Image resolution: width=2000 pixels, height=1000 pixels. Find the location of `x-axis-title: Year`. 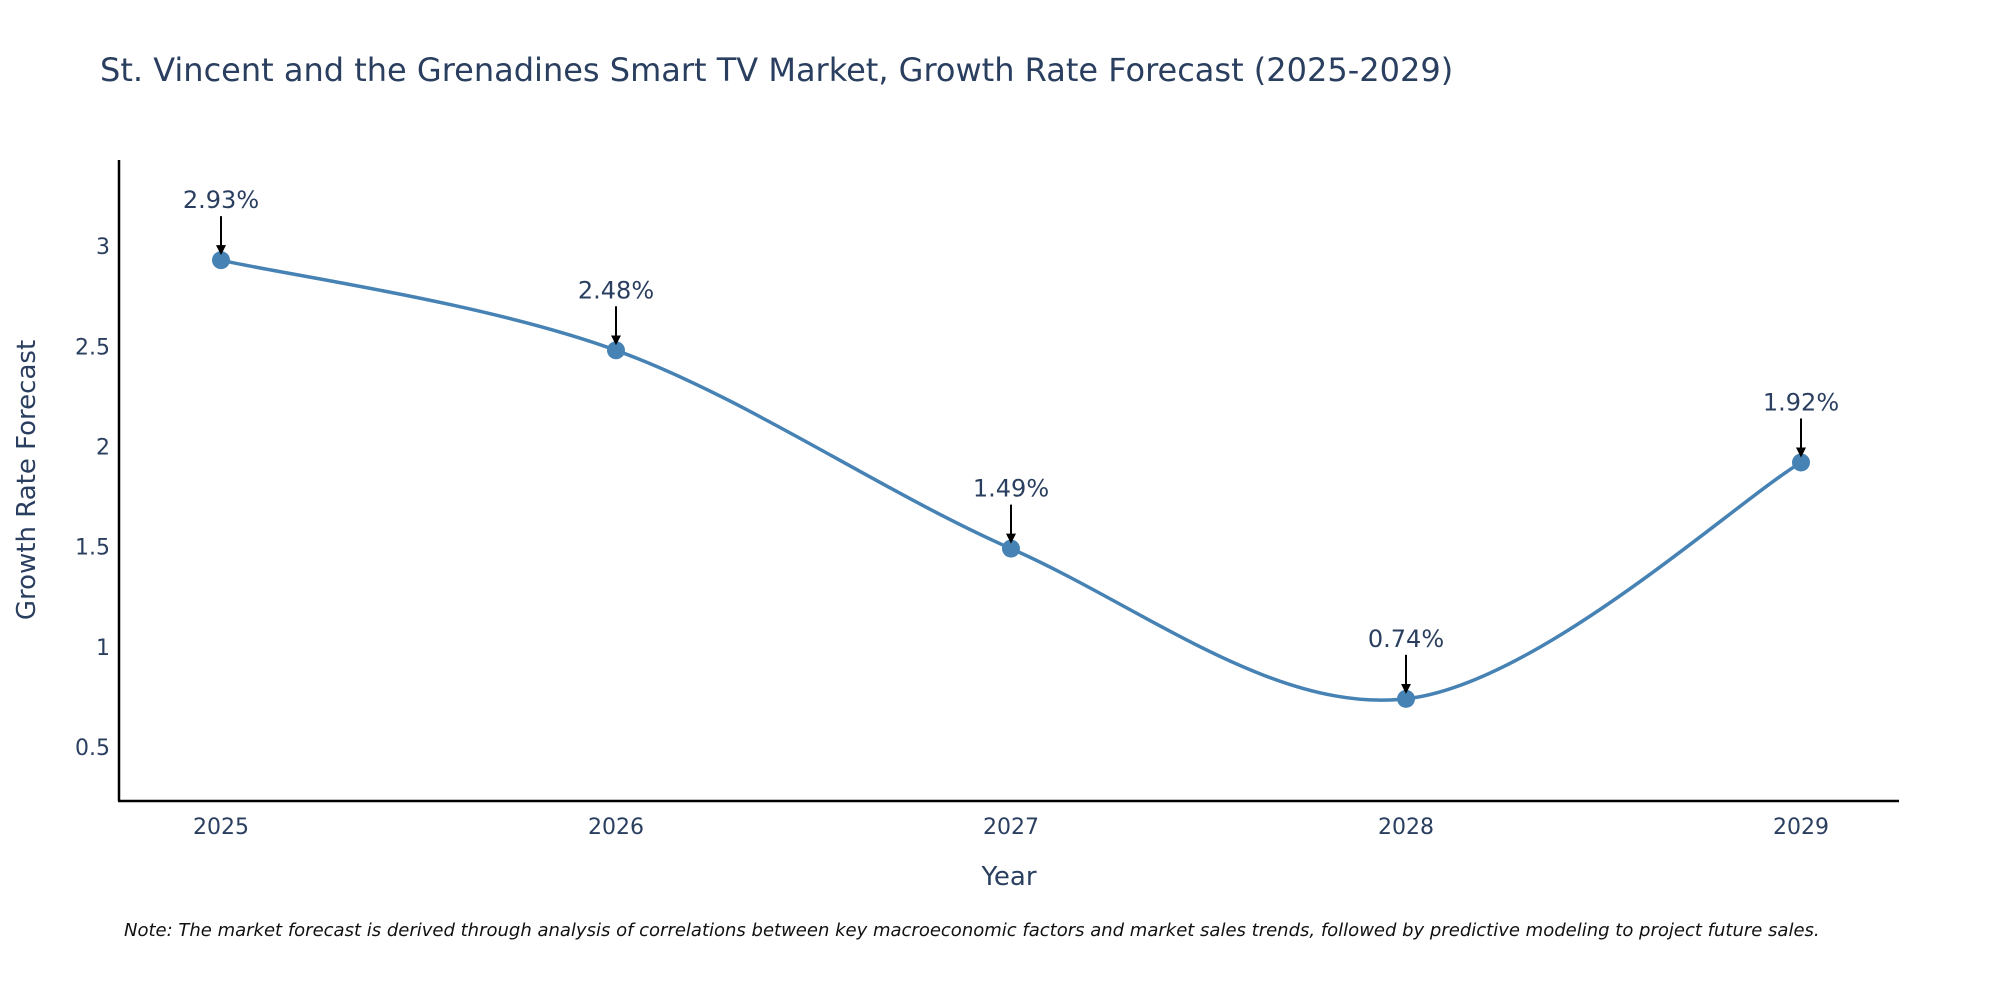

x-axis-title: Year is located at coordinates (1008, 877).